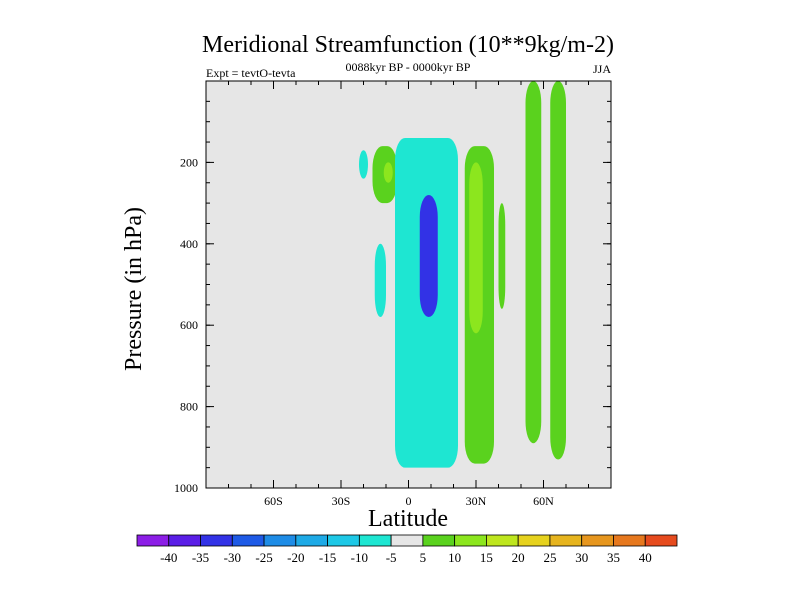 This screenshot has height=600, width=800. I want to click on colorbar-label: -20, so click(295, 557).